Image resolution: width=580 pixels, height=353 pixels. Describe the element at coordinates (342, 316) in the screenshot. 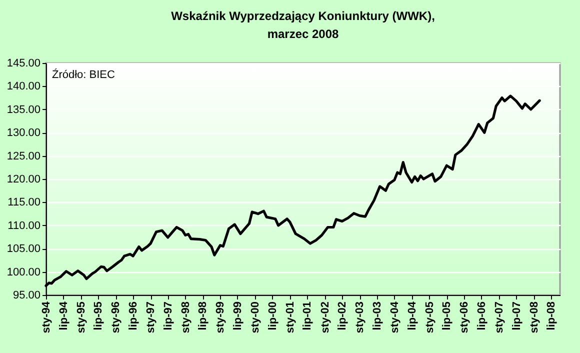

I see `x-tick-label: lip-02` at that location.